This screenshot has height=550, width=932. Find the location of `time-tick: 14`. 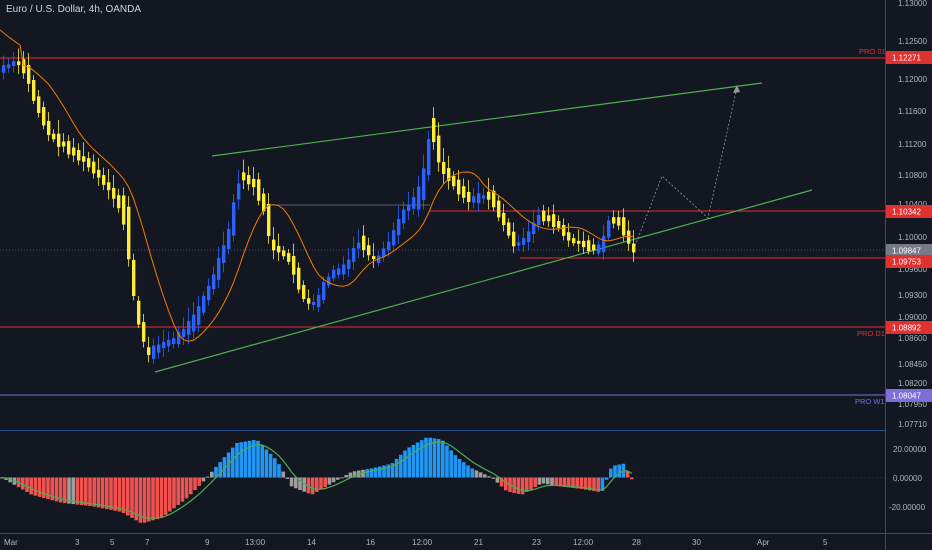

time-tick: 14 is located at coordinates (311, 542).